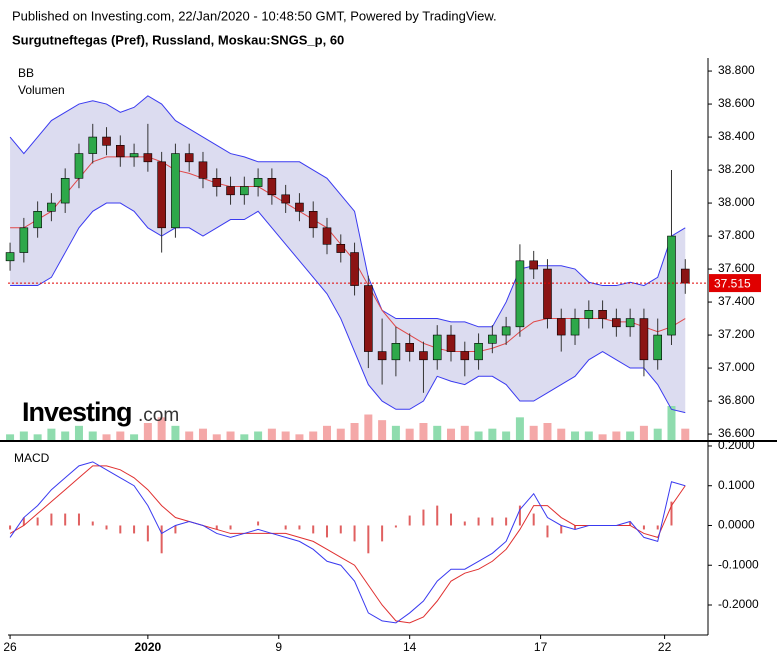  What do you see at coordinates (41, 90) in the screenshot?
I see `legend-entry: Volumen` at bounding box center [41, 90].